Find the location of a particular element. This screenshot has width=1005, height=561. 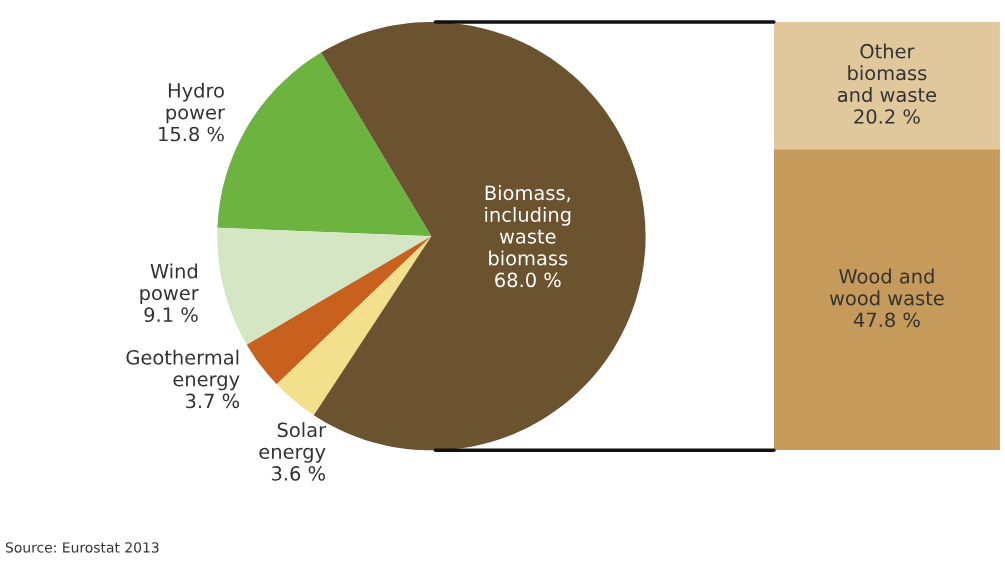

data-label: 3.7 % is located at coordinates (213, 401).